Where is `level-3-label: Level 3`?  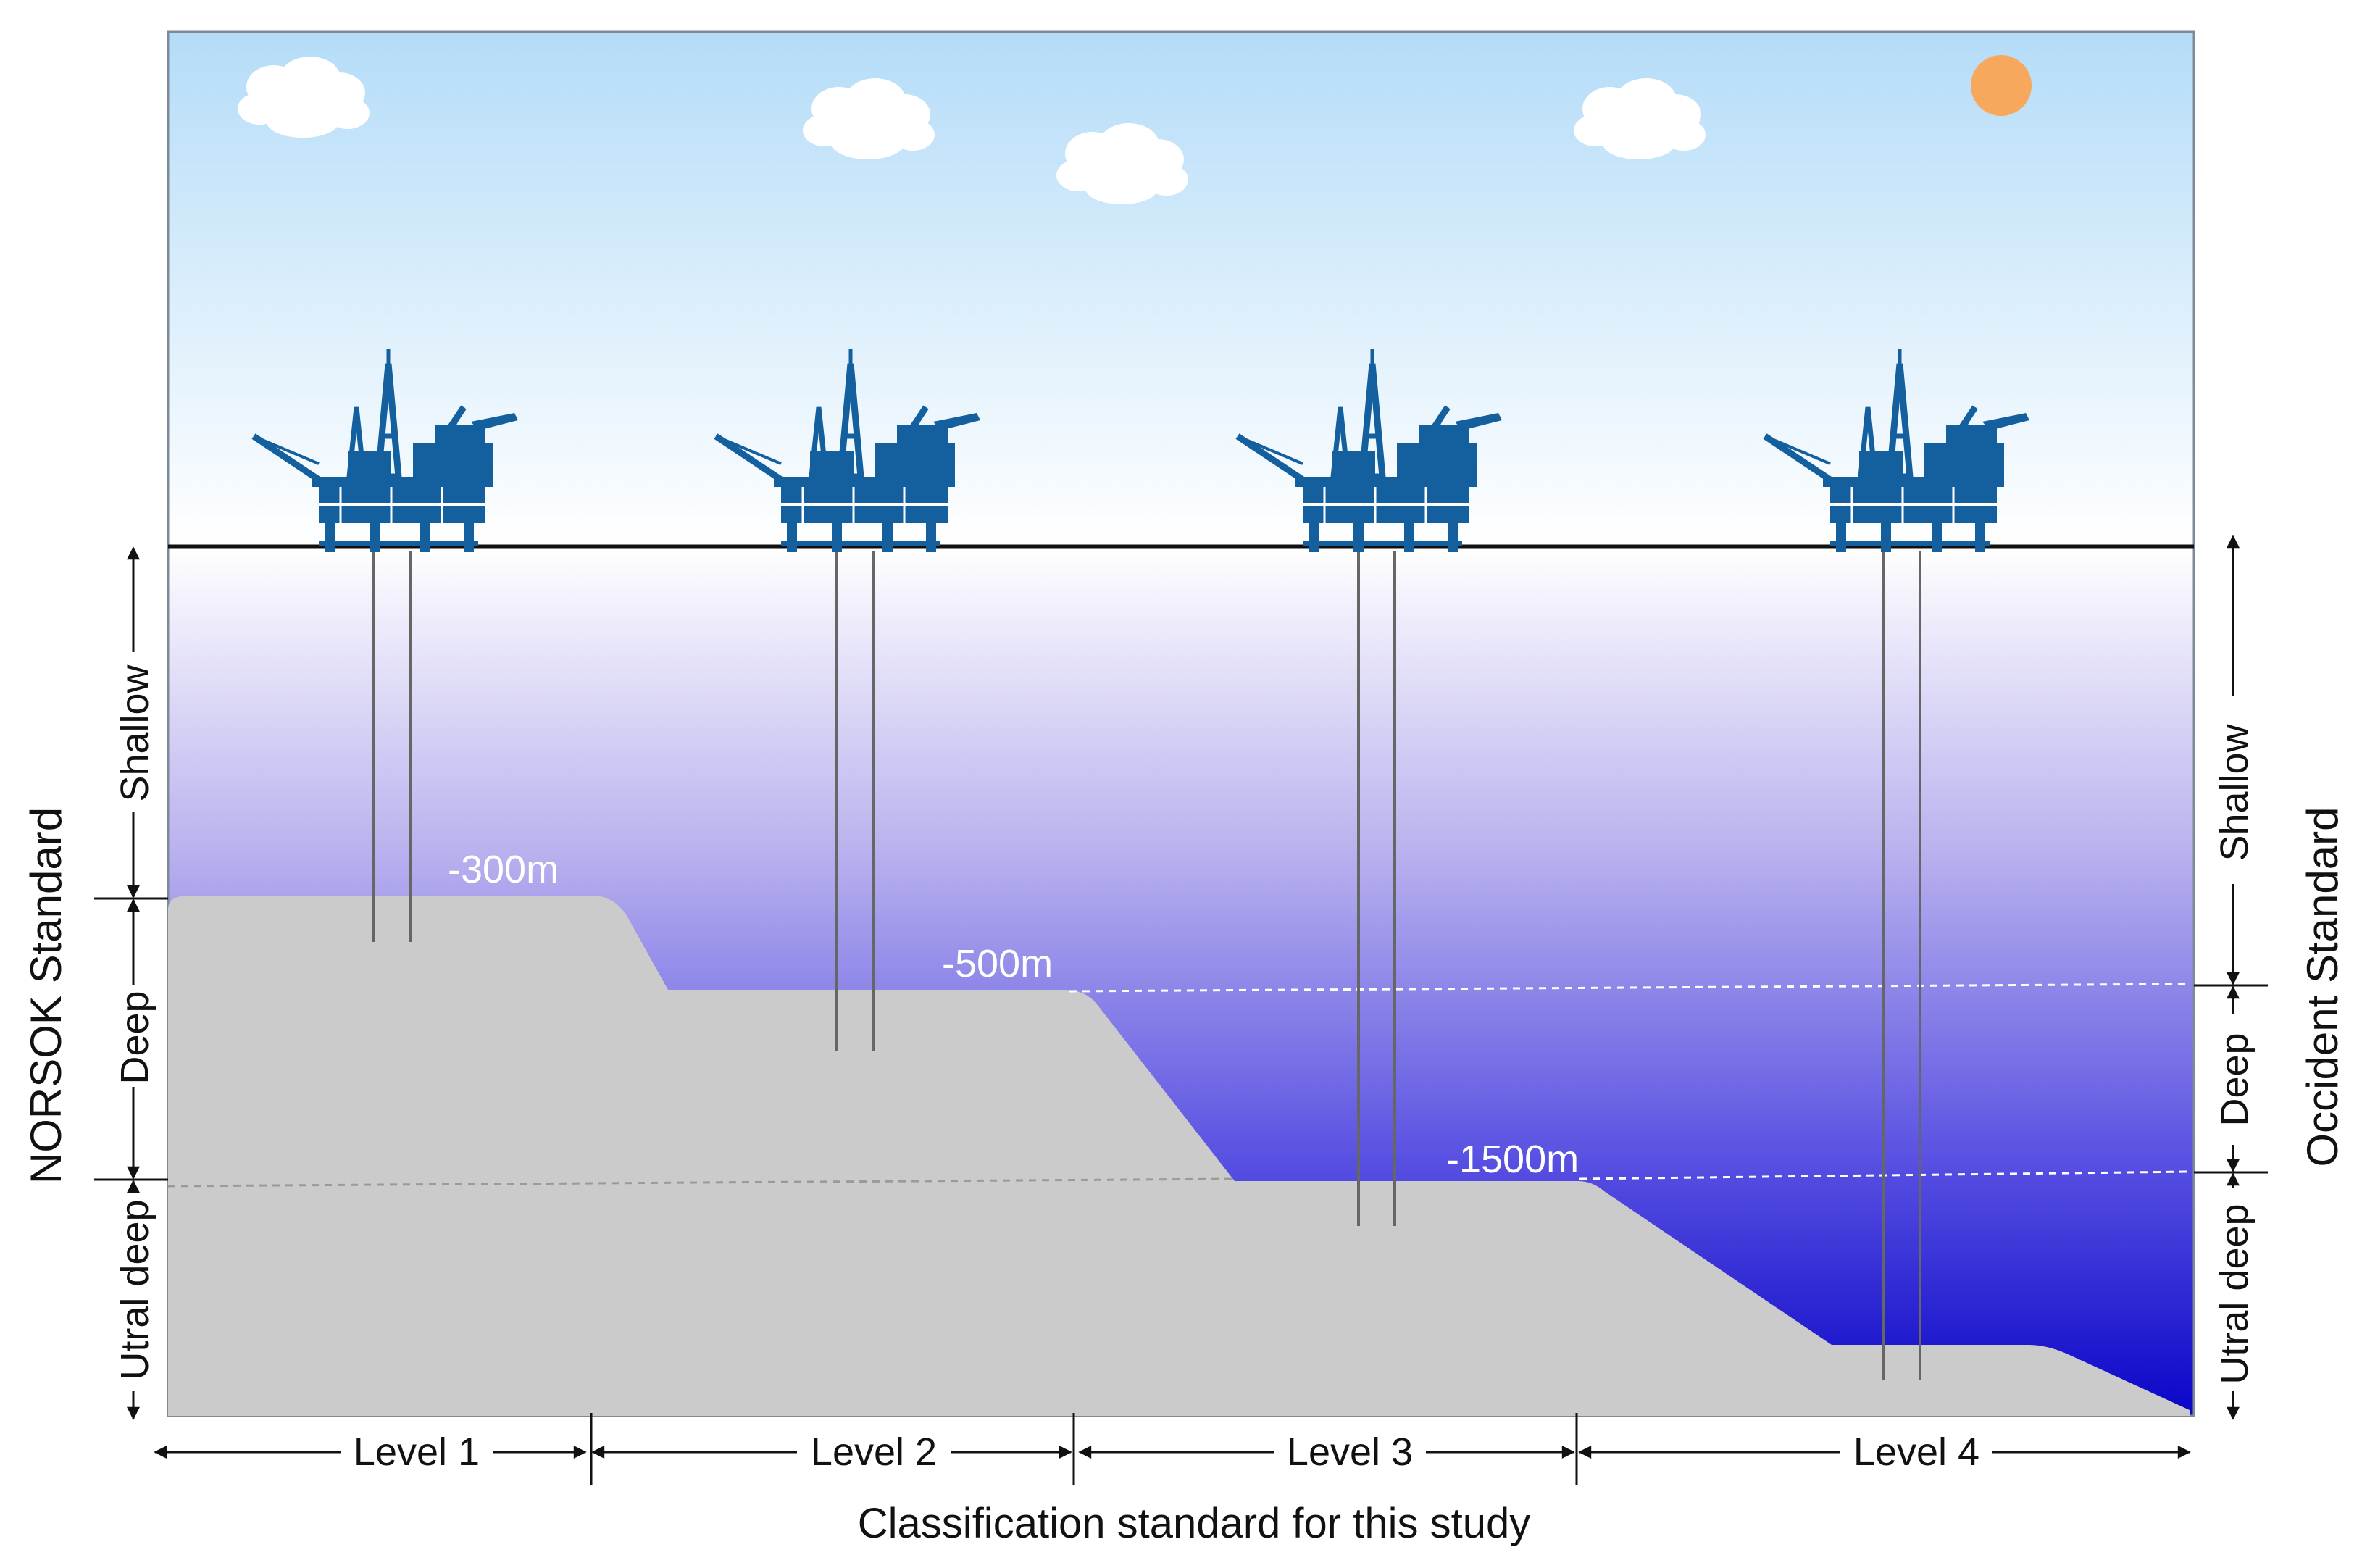
level-3-label: Level 3 is located at coordinates (1350, 1452).